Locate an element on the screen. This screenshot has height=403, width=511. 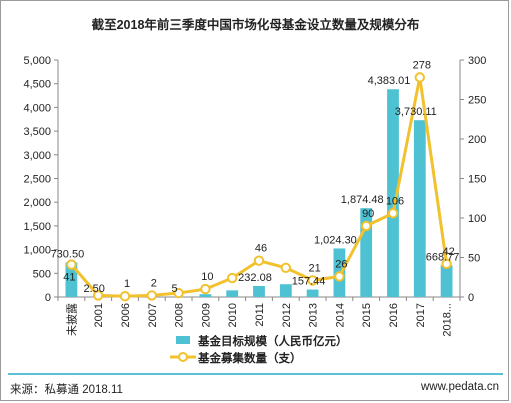
bar-value-label: 5 is located at coordinates (175, 289).